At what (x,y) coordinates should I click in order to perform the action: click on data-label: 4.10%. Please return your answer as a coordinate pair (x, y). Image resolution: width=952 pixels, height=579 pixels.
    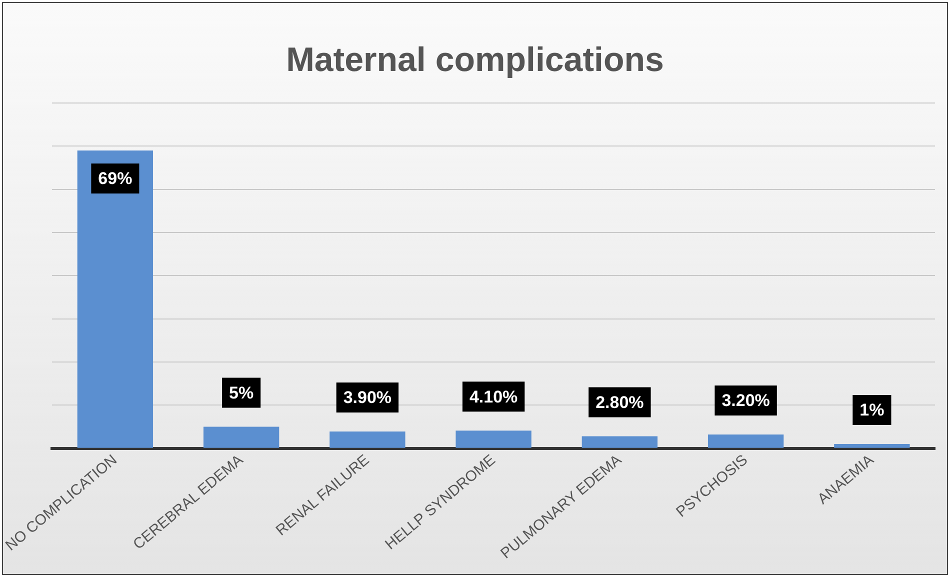
    Looking at the image, I should click on (493, 396).